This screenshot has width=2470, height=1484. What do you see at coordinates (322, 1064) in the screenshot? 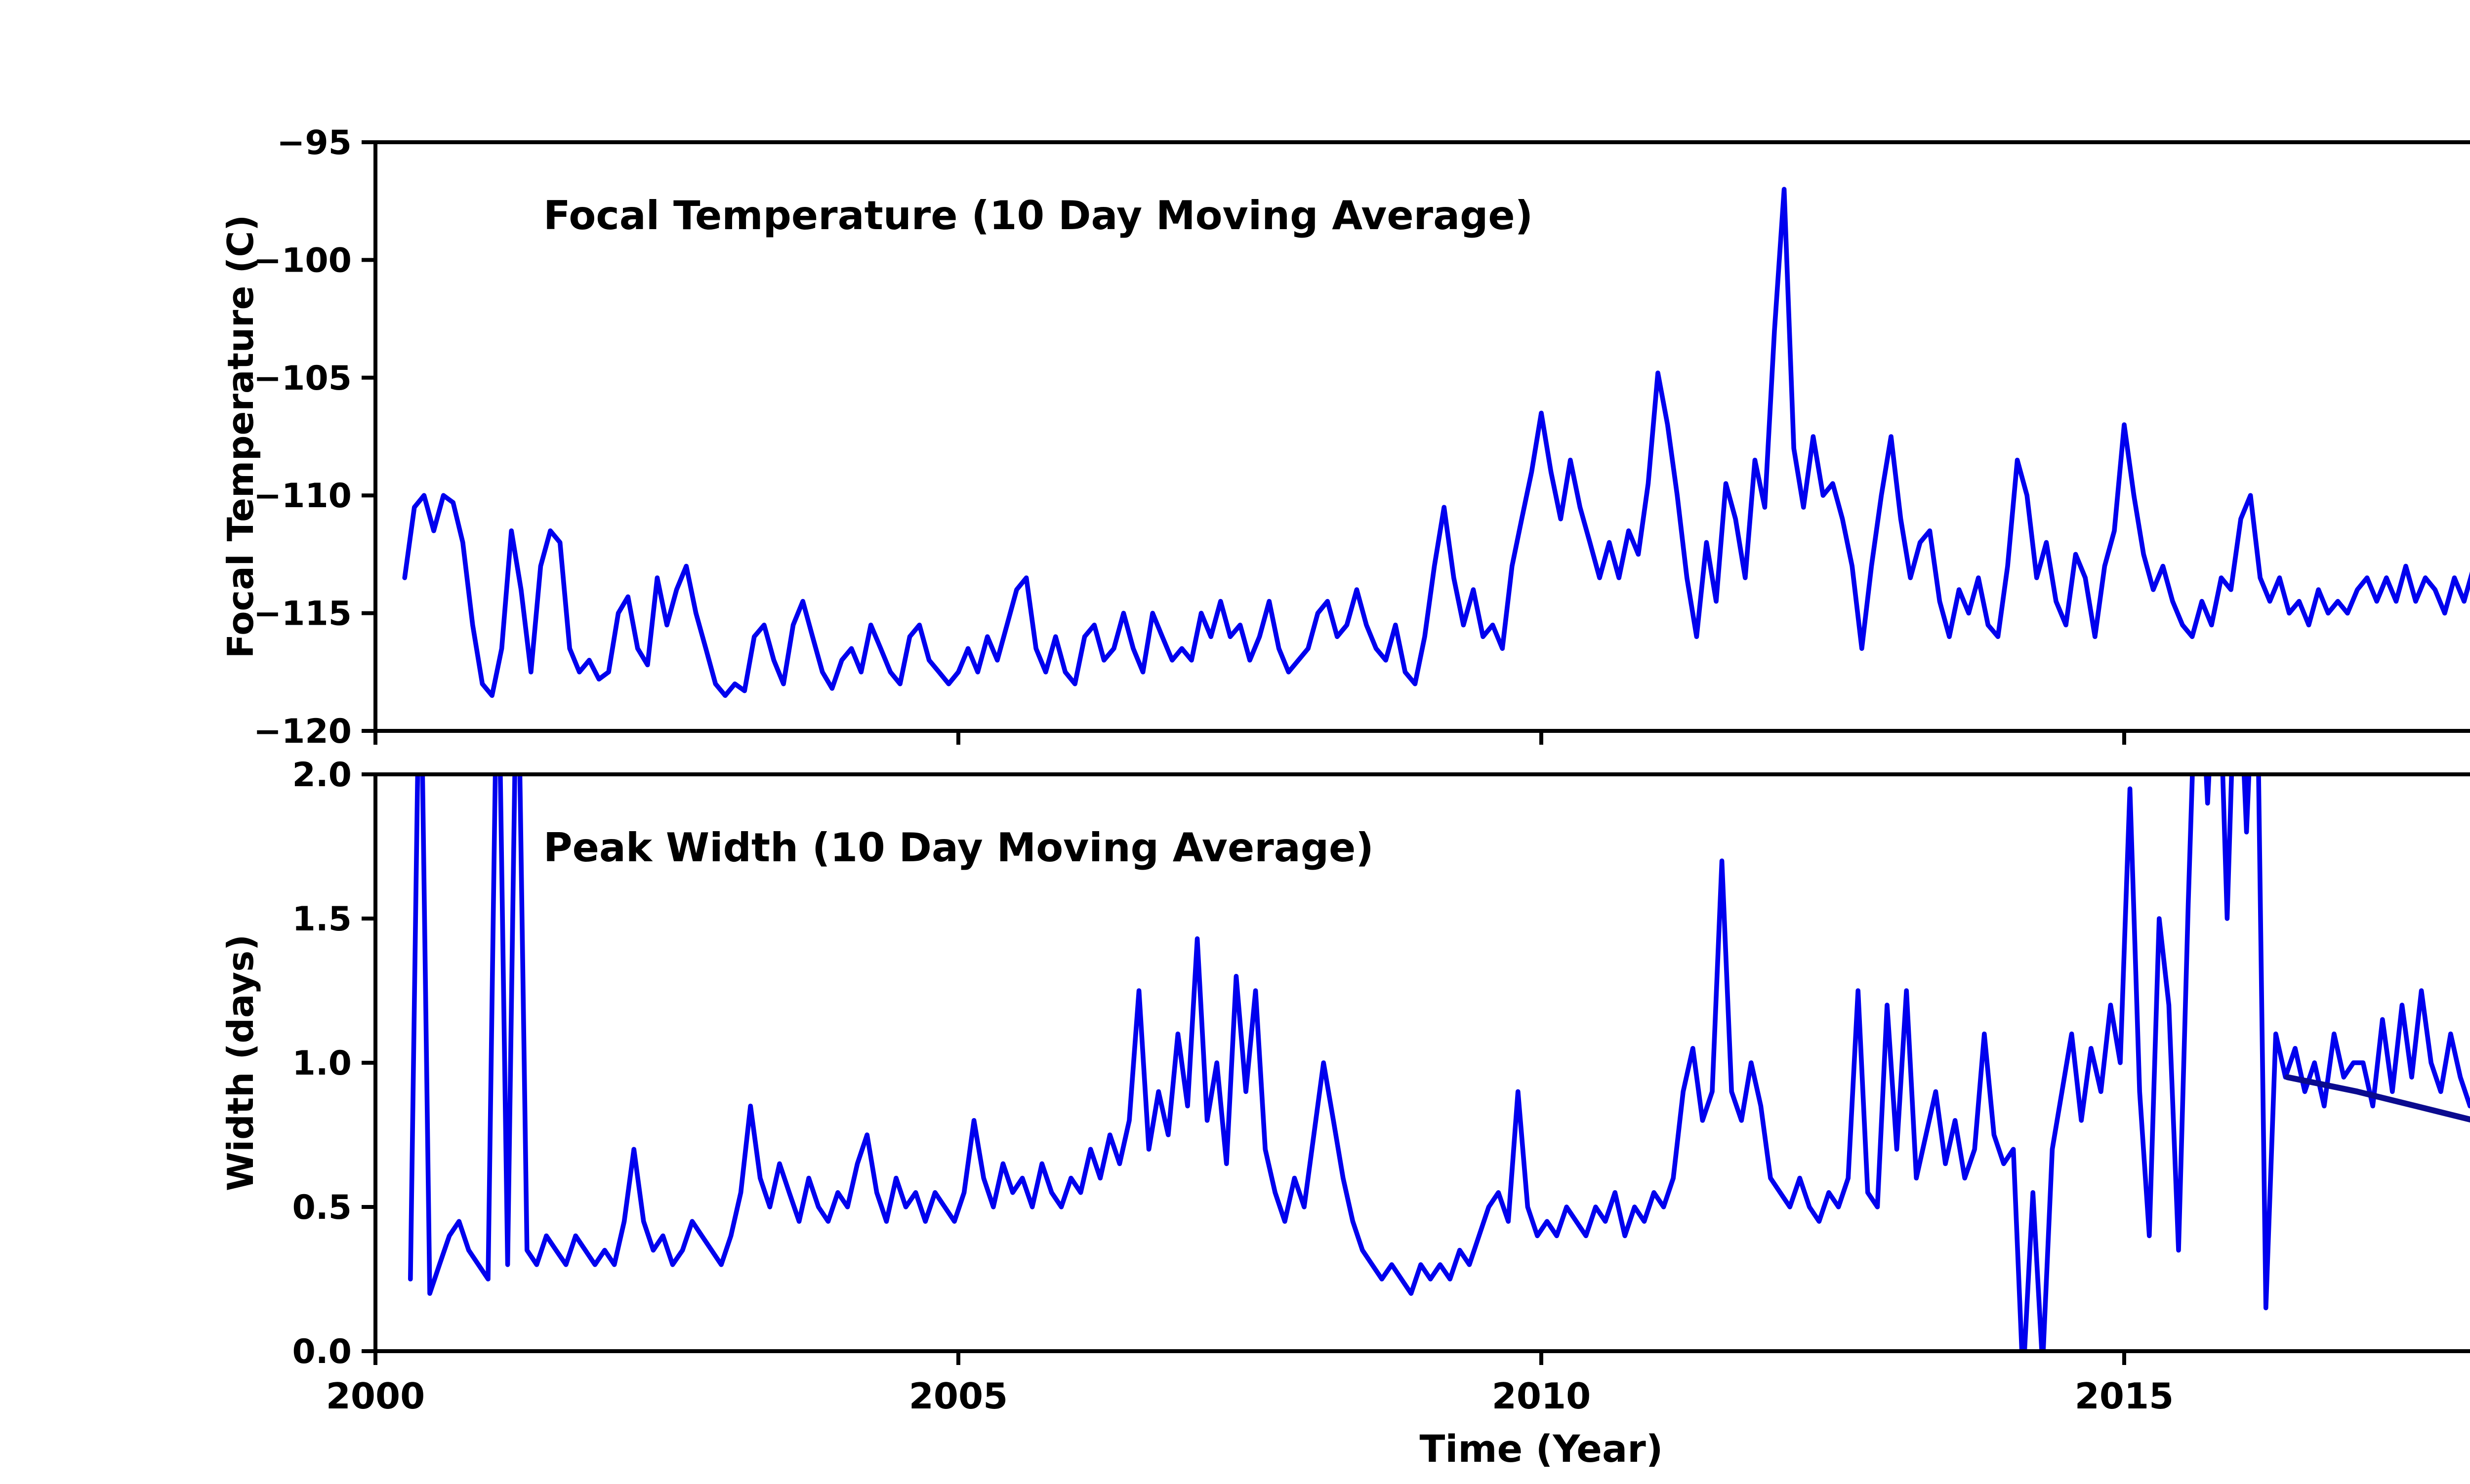
I see `y-tick-label: 1.0` at bounding box center [322, 1064].